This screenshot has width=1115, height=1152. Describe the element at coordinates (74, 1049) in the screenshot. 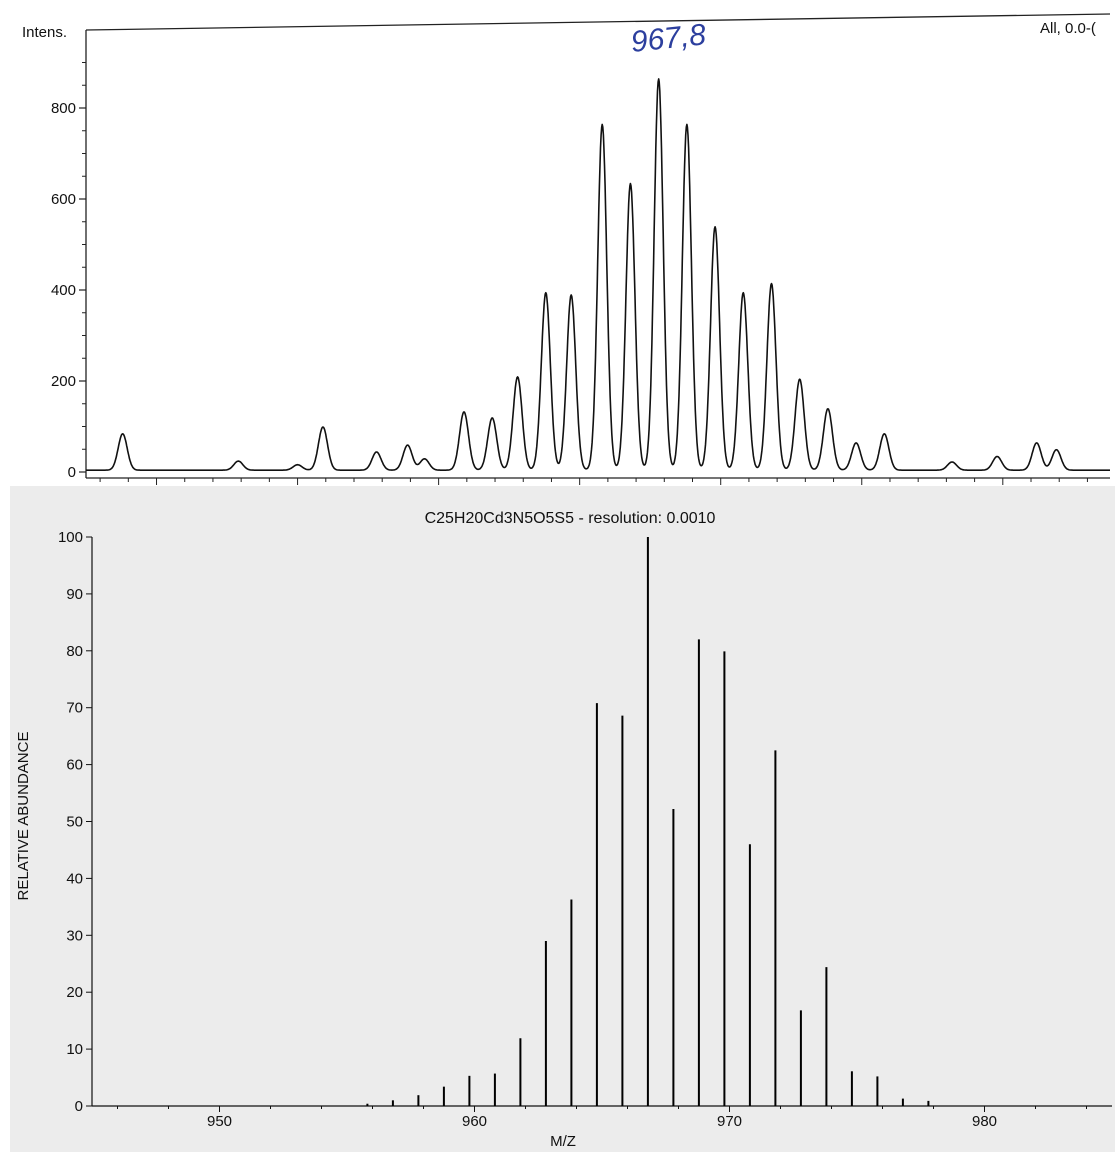

I see `bottom-y-tick-label: 10` at that location.